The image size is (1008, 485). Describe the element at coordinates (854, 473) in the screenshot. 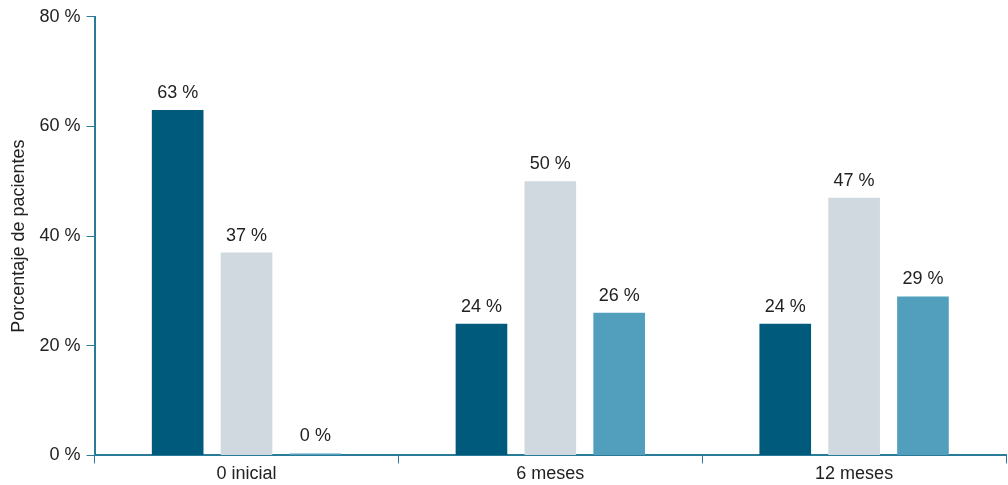

I see `x-tick-label: 12 meses` at that location.